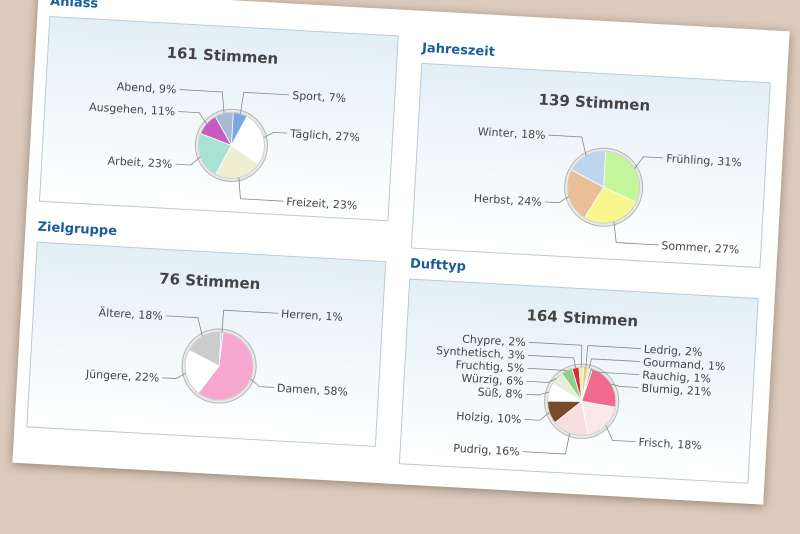 This screenshot has width=800, height=534. What do you see at coordinates (210, 282) in the screenshot?
I see `chart-title: 76 Stimmen` at bounding box center [210, 282].